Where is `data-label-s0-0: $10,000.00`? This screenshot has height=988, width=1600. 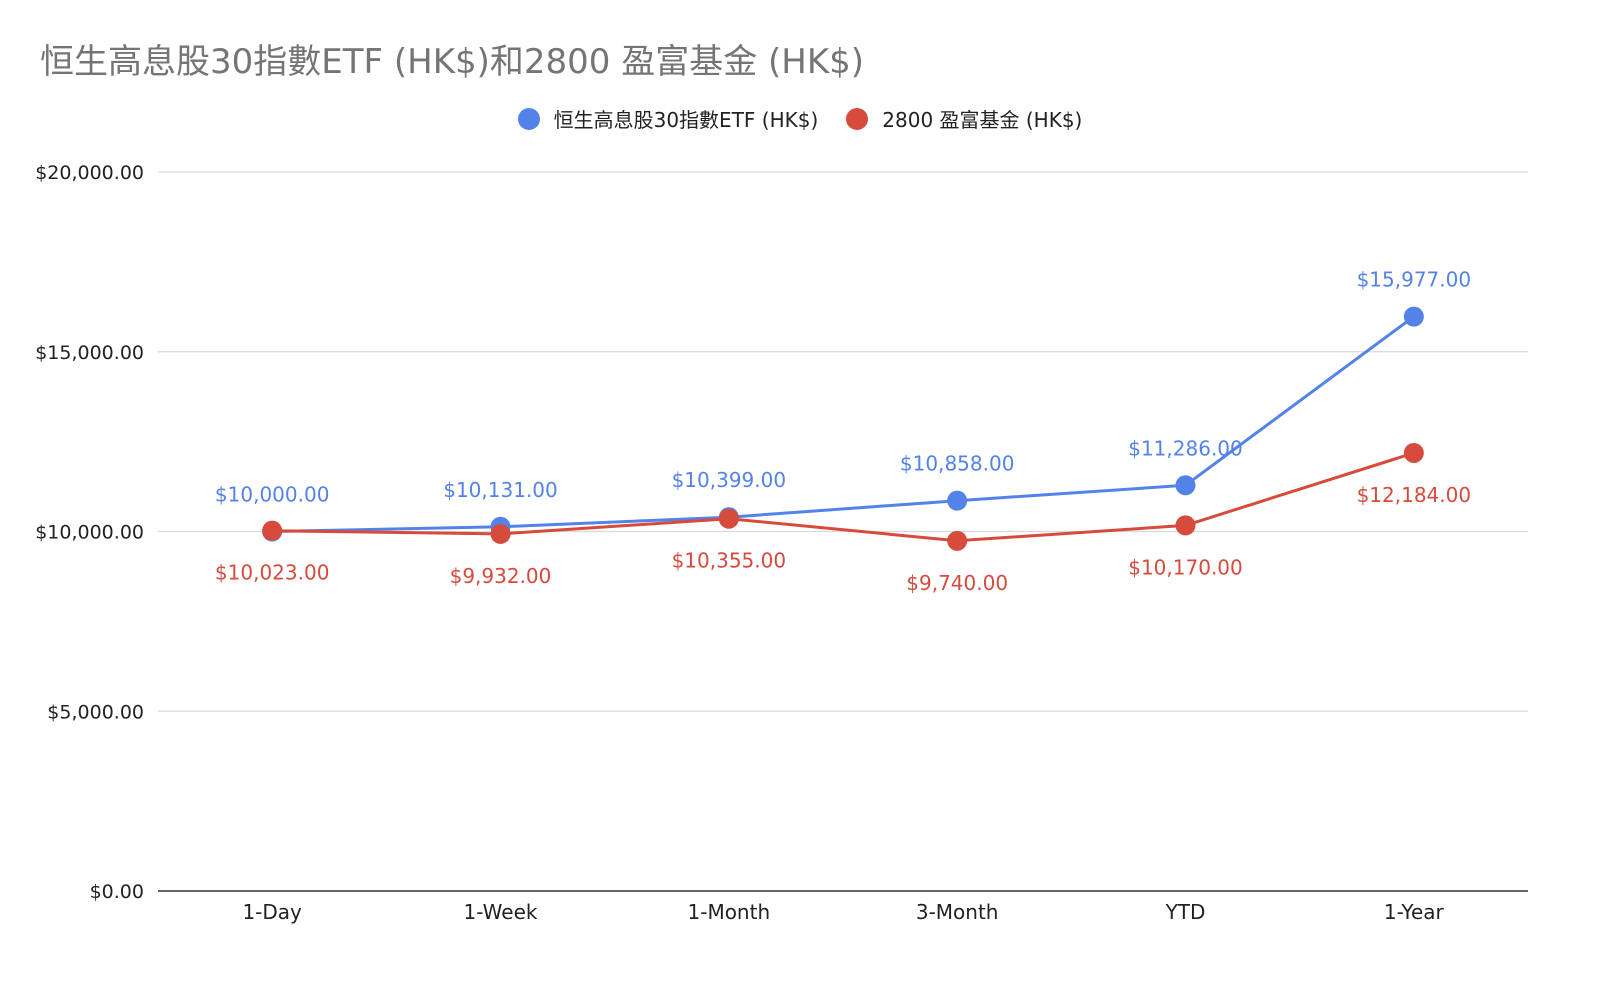
data-label-s0-0: $10,000.00 is located at coordinates (272, 495).